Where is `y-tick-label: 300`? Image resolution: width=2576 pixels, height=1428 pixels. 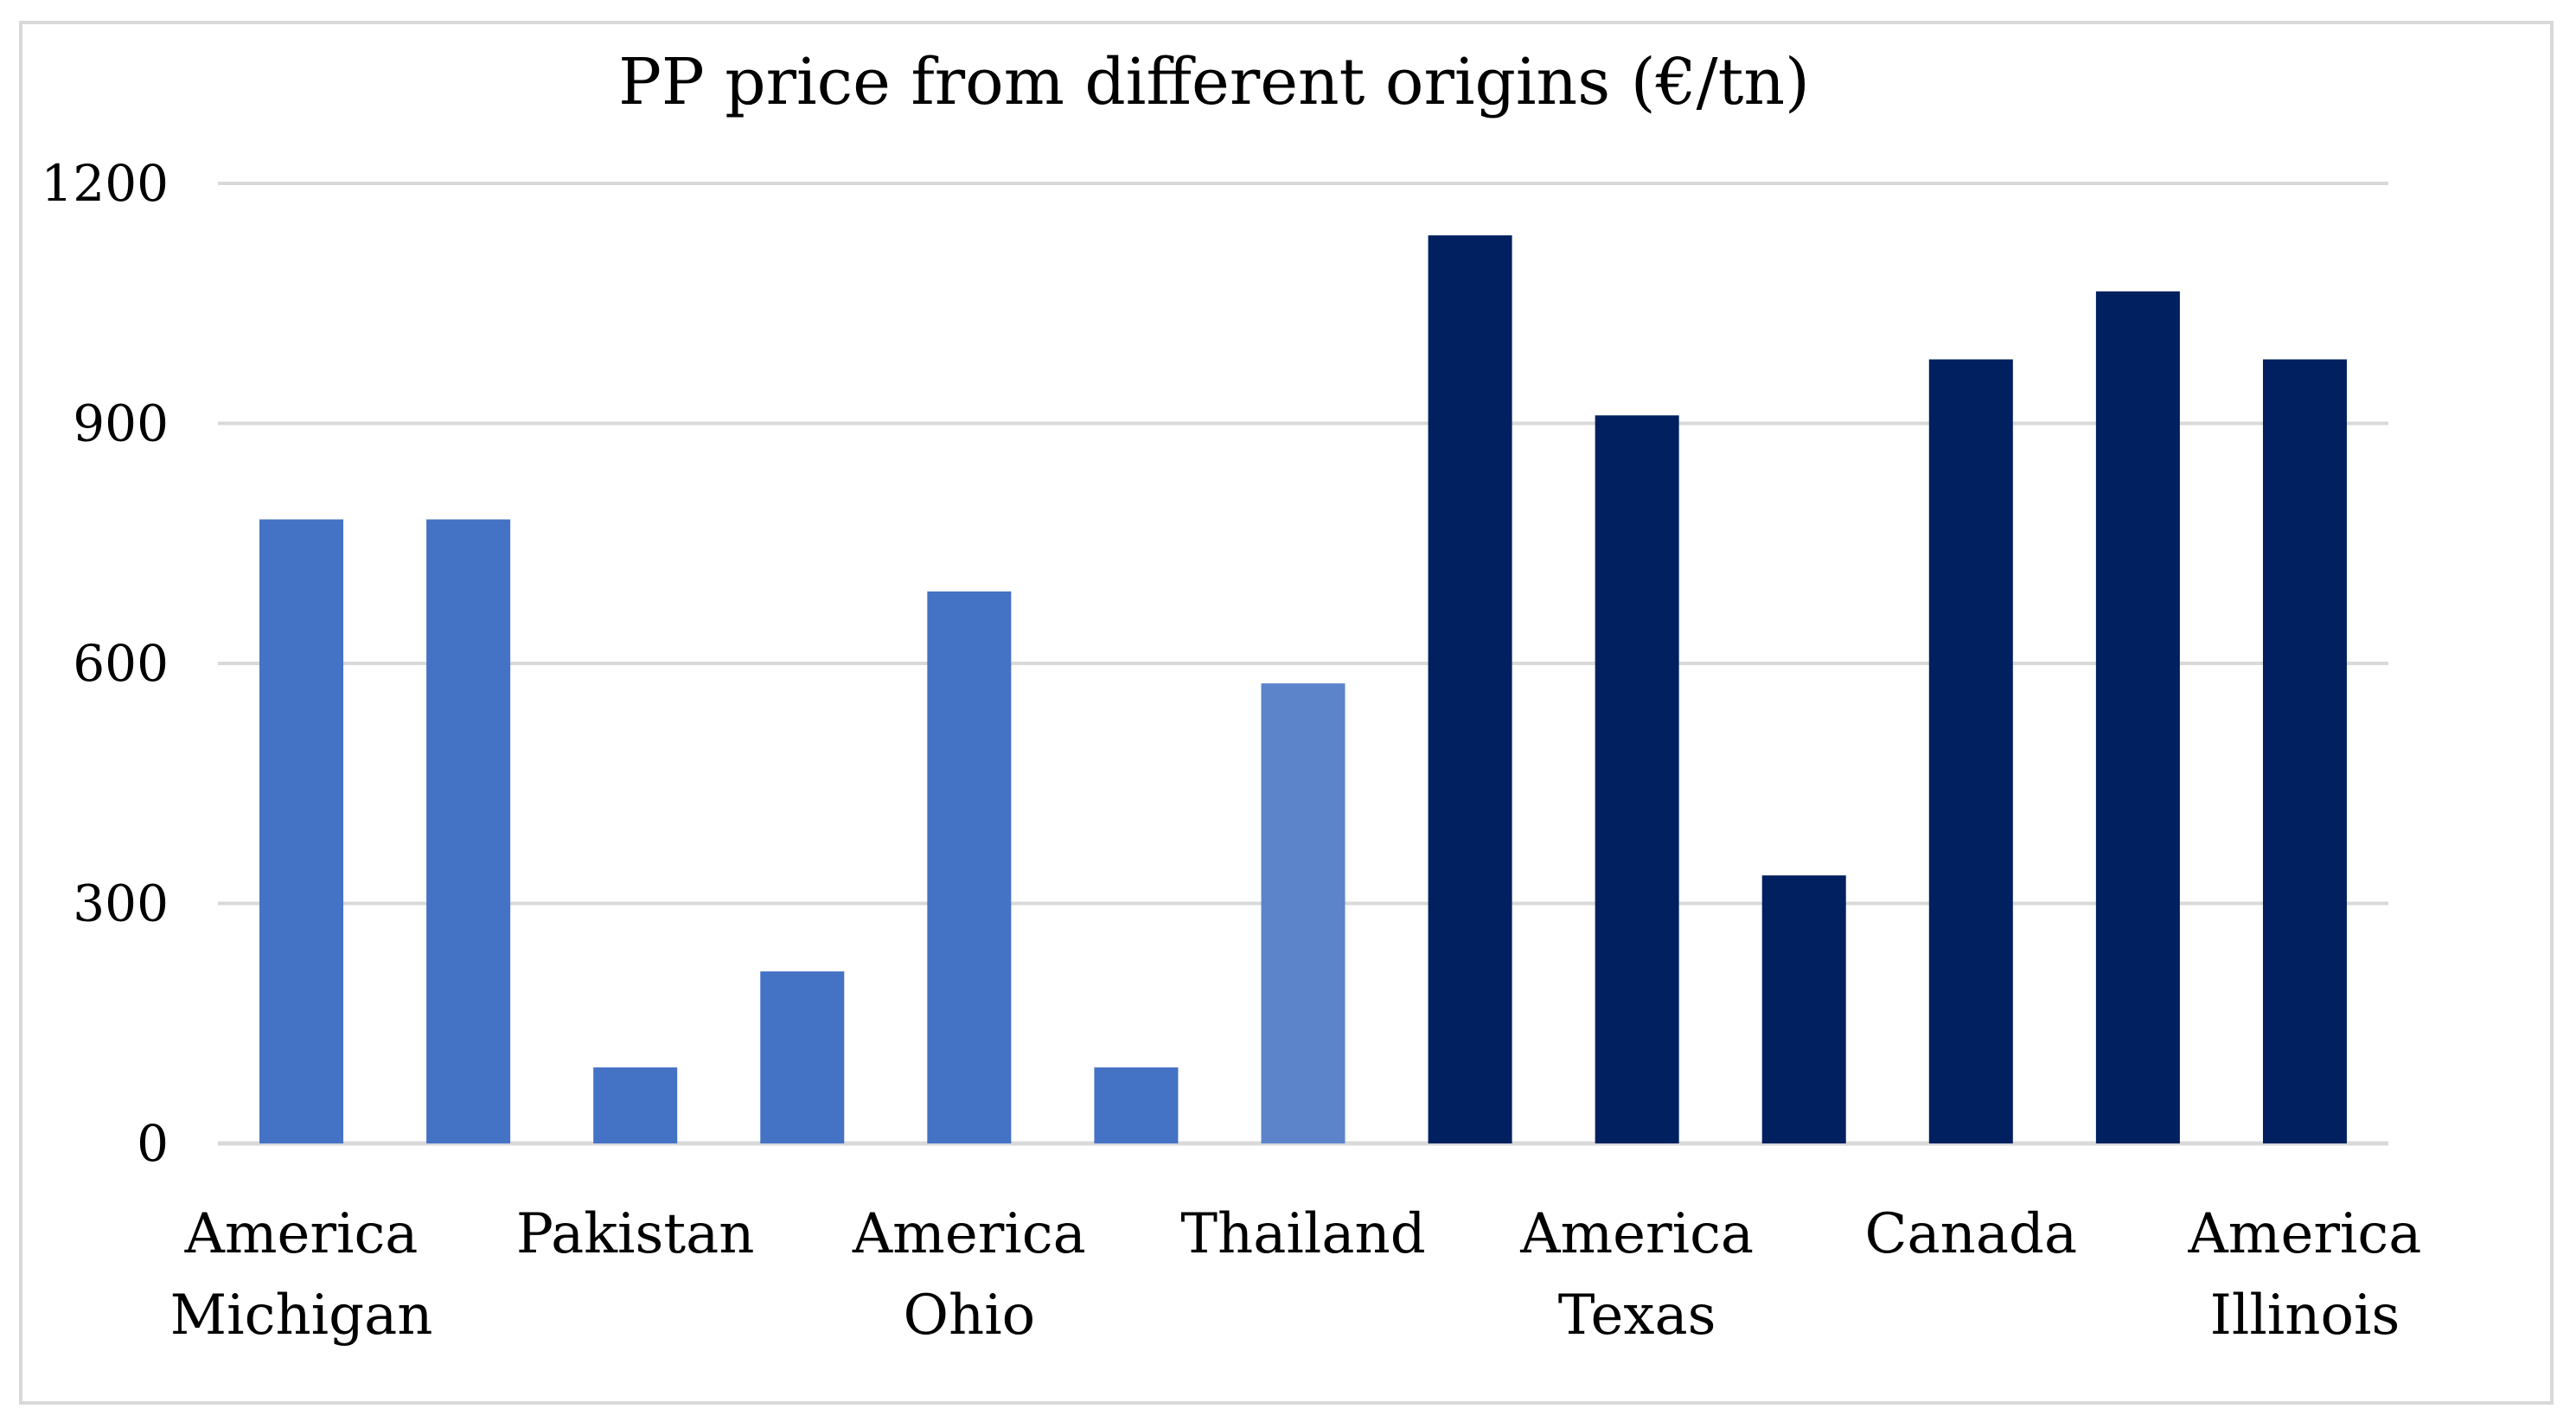
y-tick-label: 300 is located at coordinates (121, 903).